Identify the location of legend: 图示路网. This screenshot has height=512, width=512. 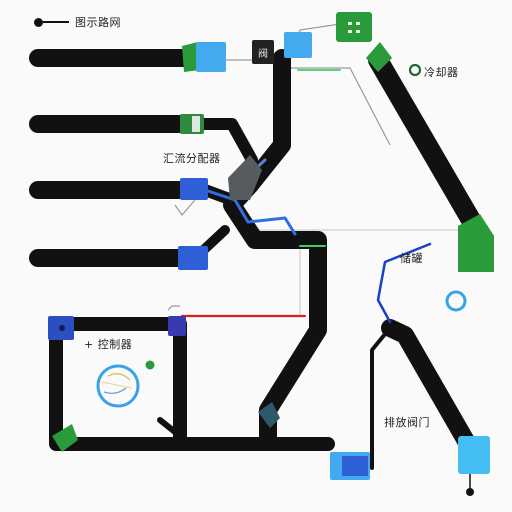
(77, 22).